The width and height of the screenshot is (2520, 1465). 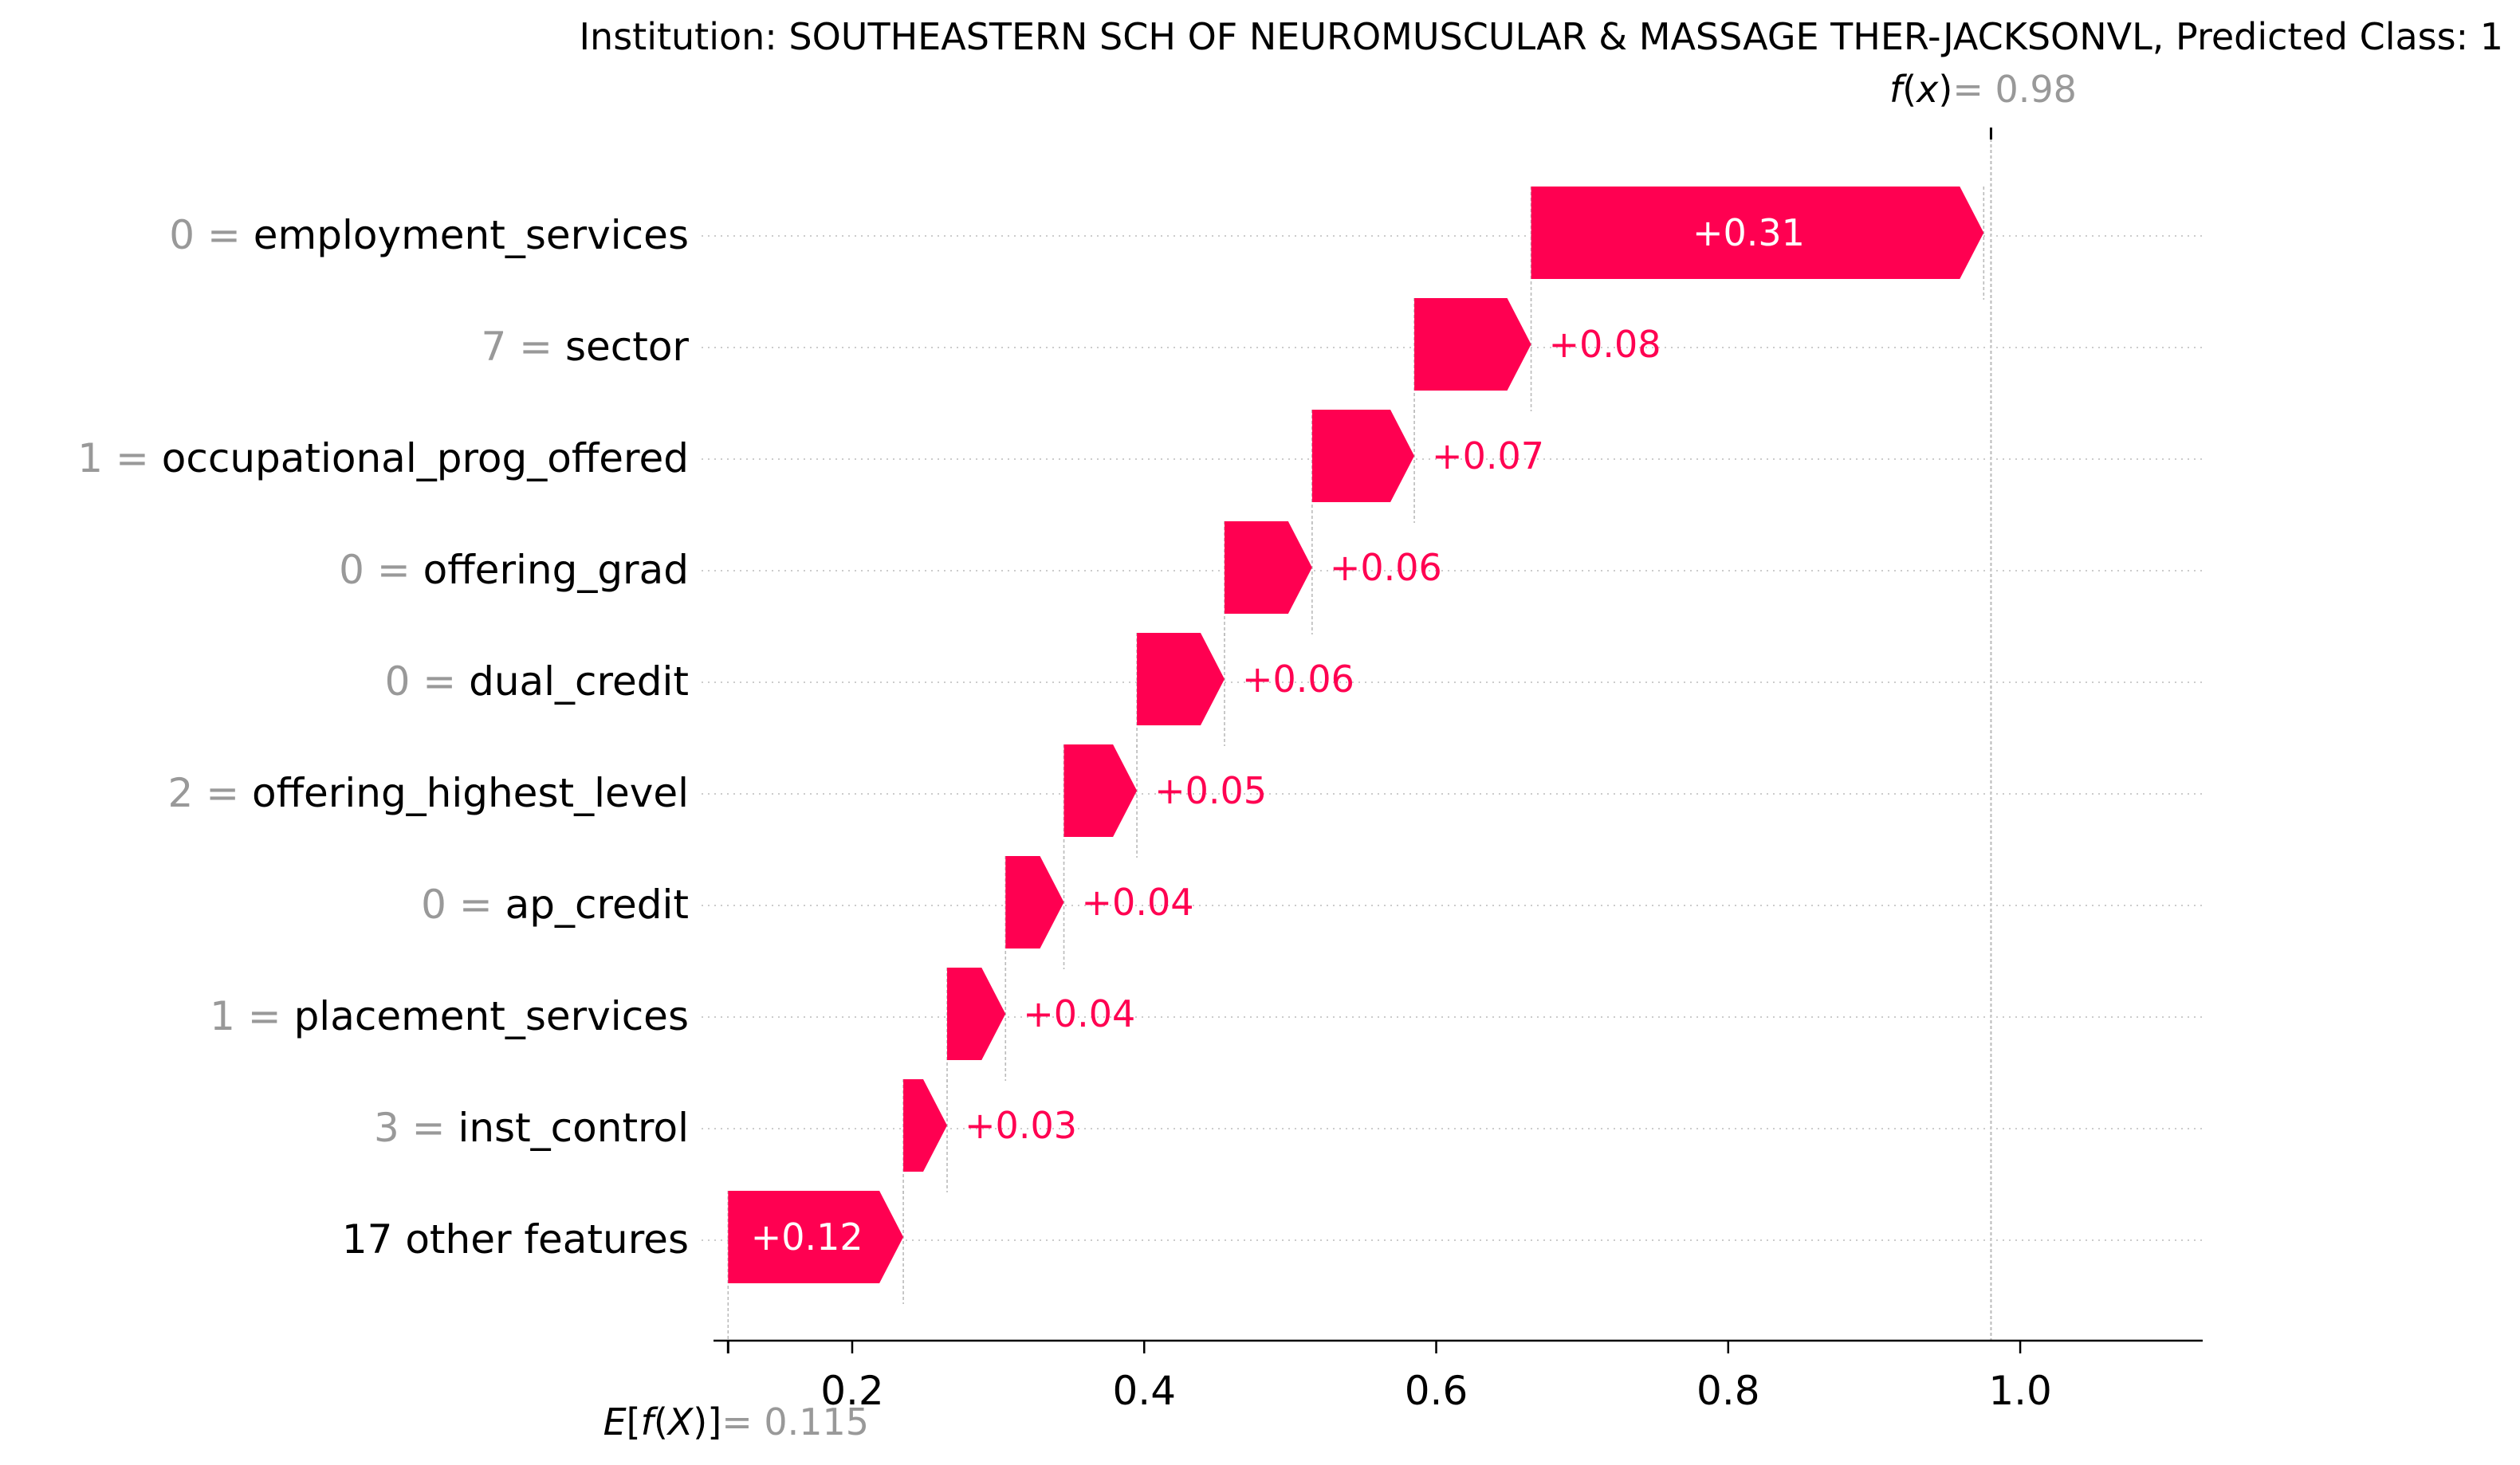 I want to click on x-axis: 0.2 0.4 0.6 0.8 1.0, so click(x=1458, y=1377).